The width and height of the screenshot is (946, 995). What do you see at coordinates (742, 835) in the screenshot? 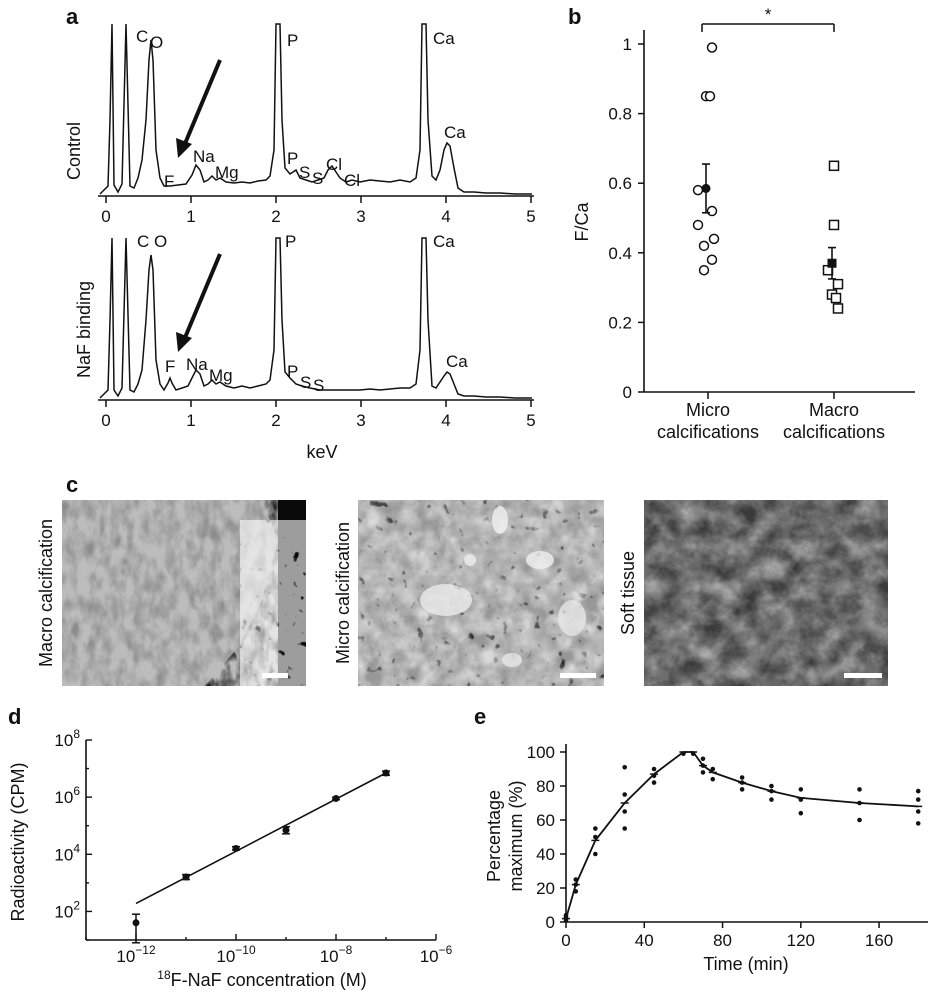
I see `mean-line` at bounding box center [742, 835].